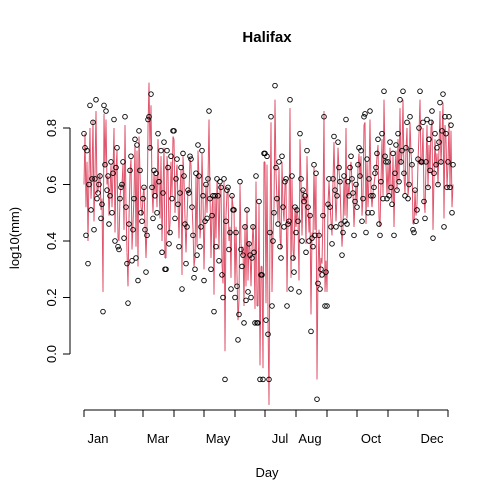 This screenshot has height=500, width=500. I want to click on x-tick-label: May, so click(218, 438).